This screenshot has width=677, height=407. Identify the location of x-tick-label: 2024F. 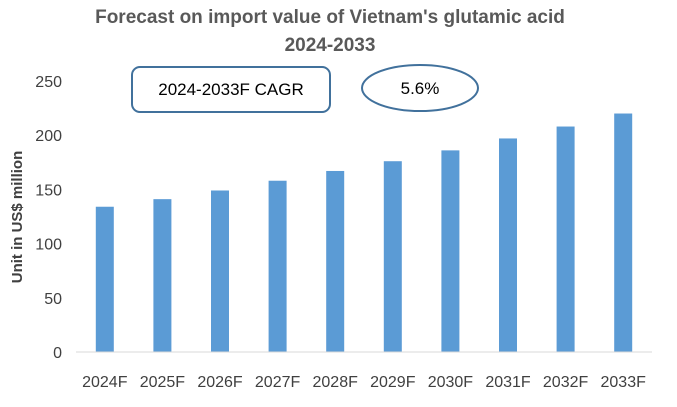
(105, 382).